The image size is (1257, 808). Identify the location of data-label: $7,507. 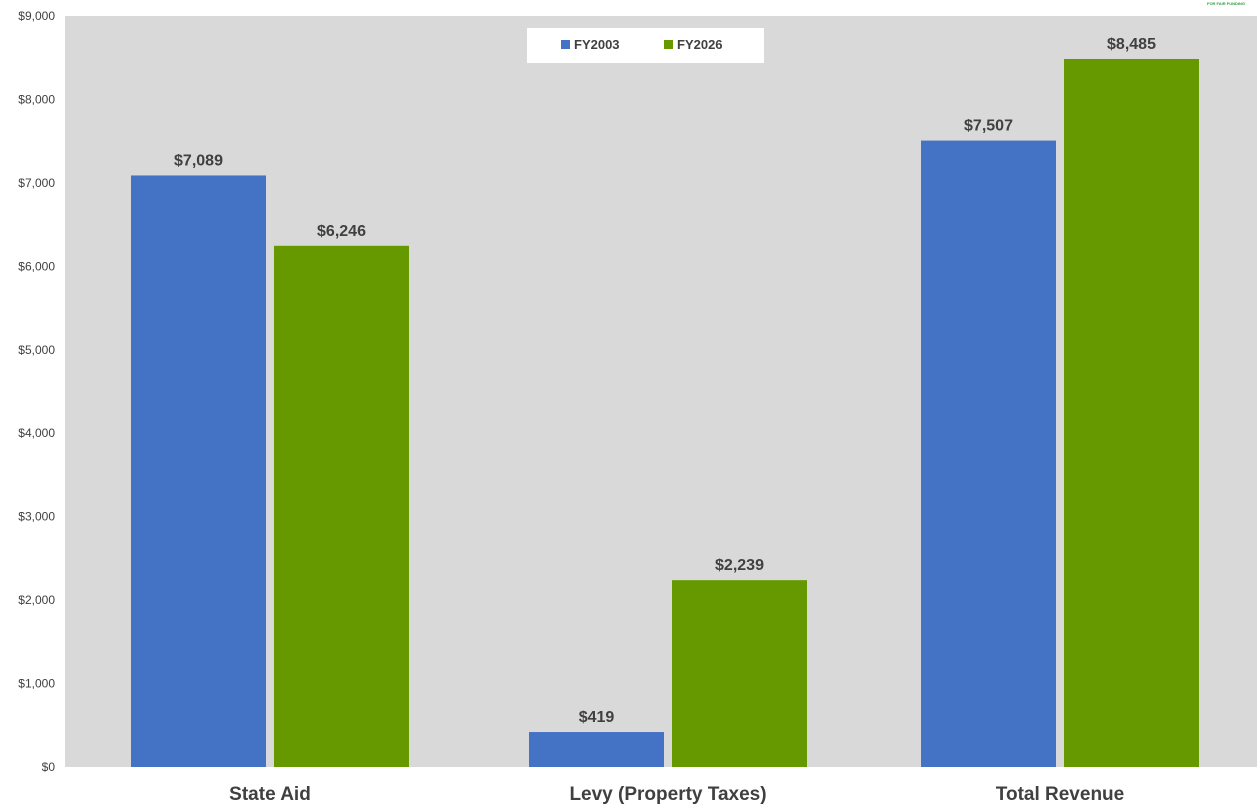
(988, 126).